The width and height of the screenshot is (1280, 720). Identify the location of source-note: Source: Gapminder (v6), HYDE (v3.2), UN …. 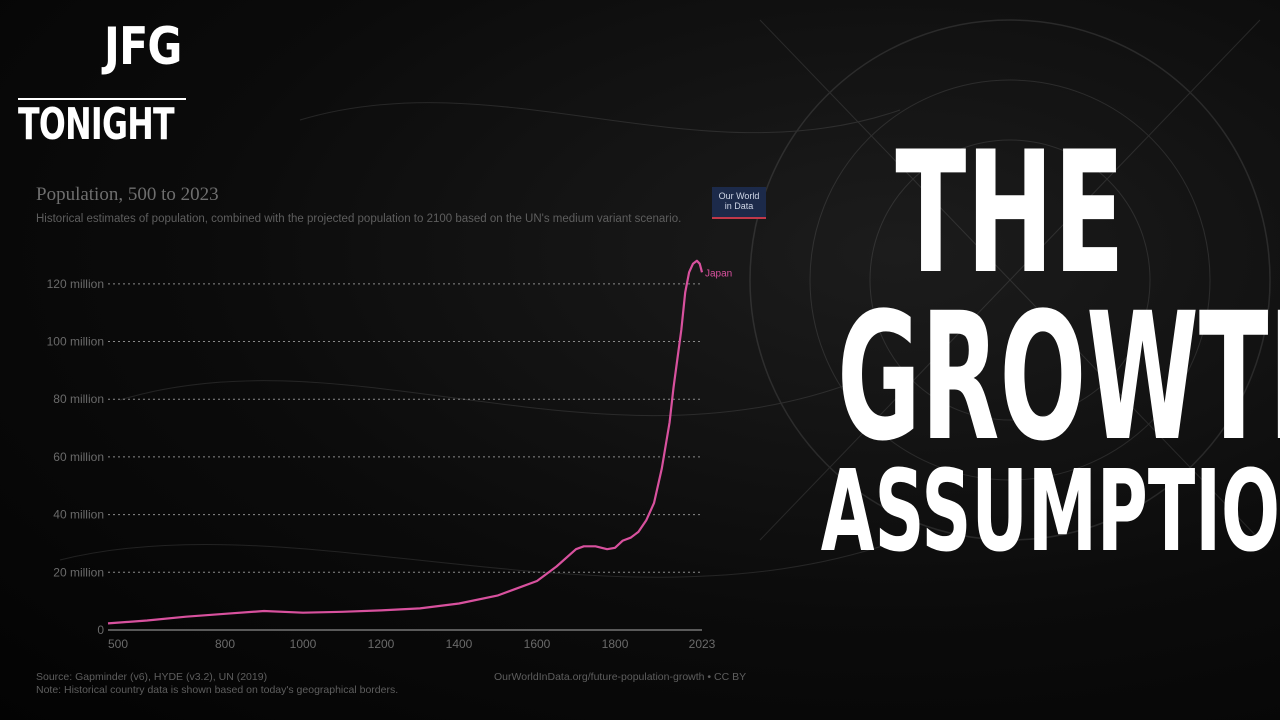
(217, 684).